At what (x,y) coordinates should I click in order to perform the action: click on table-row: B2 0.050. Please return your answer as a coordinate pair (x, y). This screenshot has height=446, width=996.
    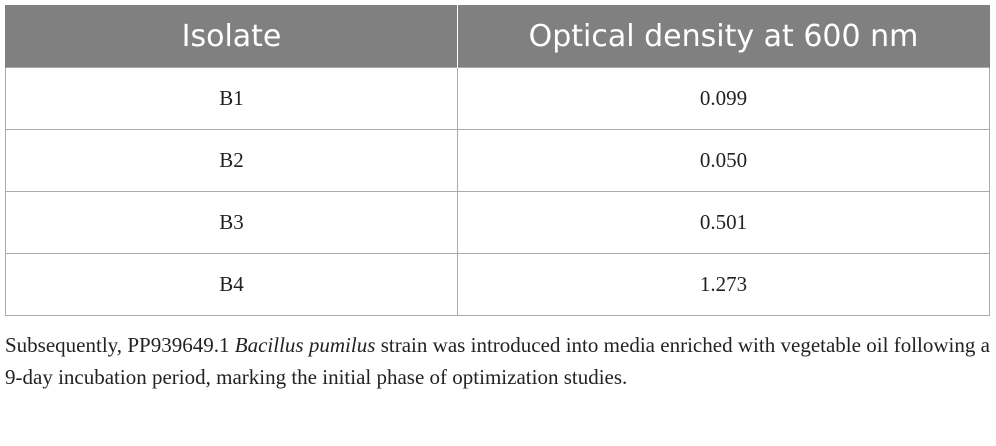
    Looking at the image, I should click on (497, 160).